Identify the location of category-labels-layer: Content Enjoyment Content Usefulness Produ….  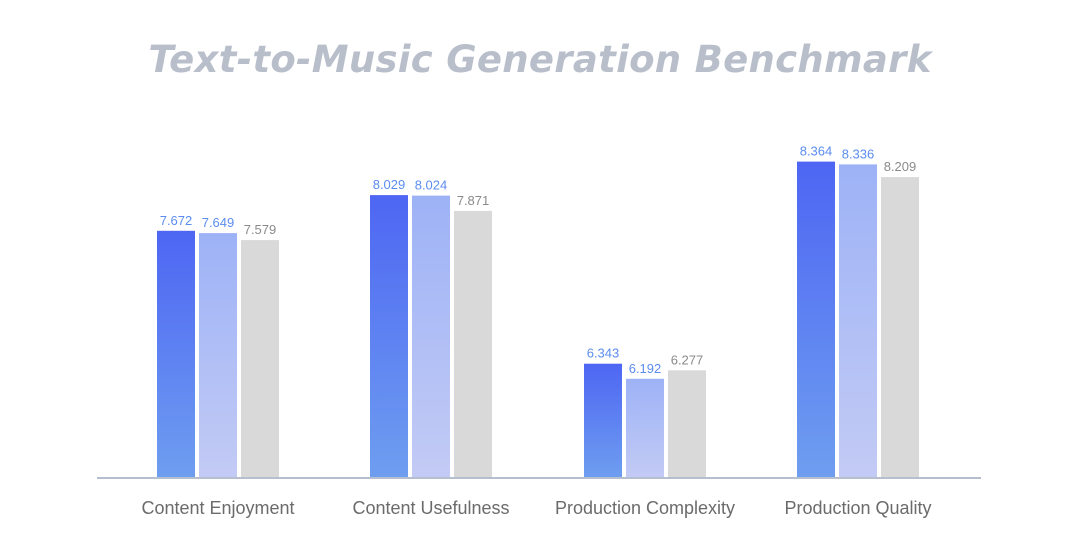
(536, 508).